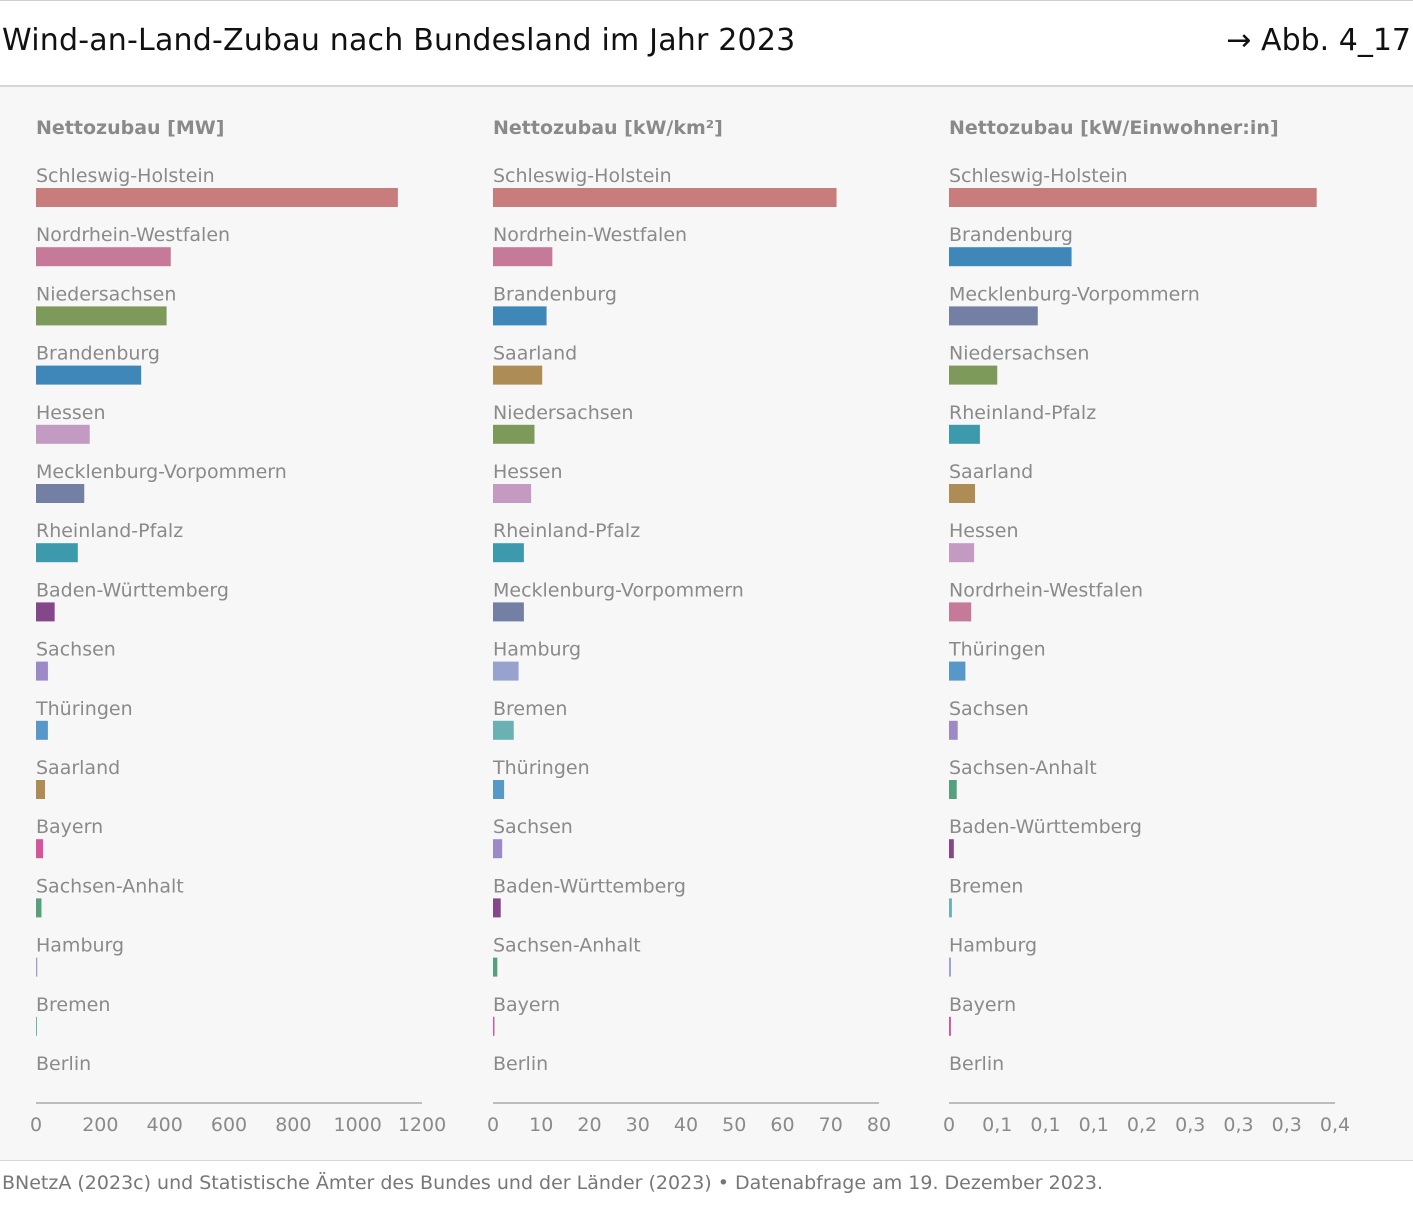 Image resolution: width=1413 pixels, height=1206 pixels. What do you see at coordinates (879, 1125) in the screenshot?
I see `x-tick-label: 80` at bounding box center [879, 1125].